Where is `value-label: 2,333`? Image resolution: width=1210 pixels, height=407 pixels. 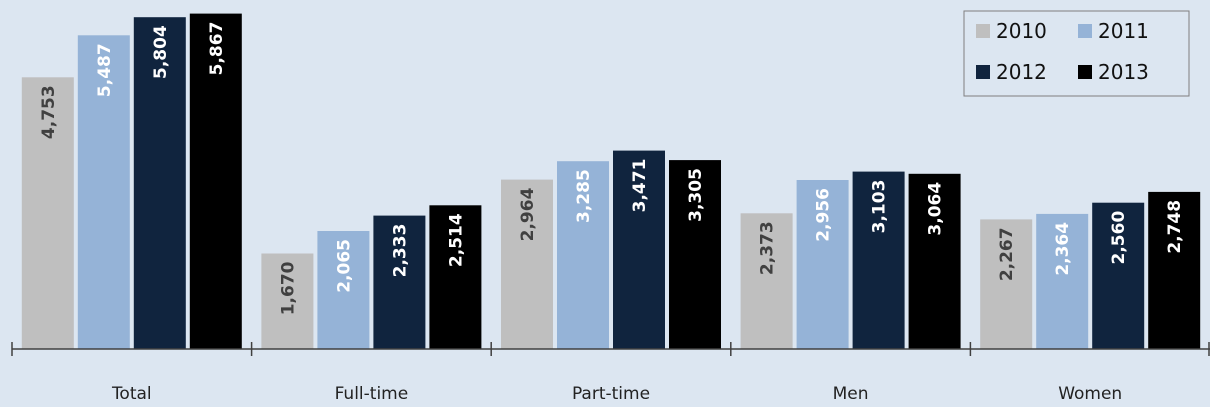
value-label: 2,333 is located at coordinates (400, 251).